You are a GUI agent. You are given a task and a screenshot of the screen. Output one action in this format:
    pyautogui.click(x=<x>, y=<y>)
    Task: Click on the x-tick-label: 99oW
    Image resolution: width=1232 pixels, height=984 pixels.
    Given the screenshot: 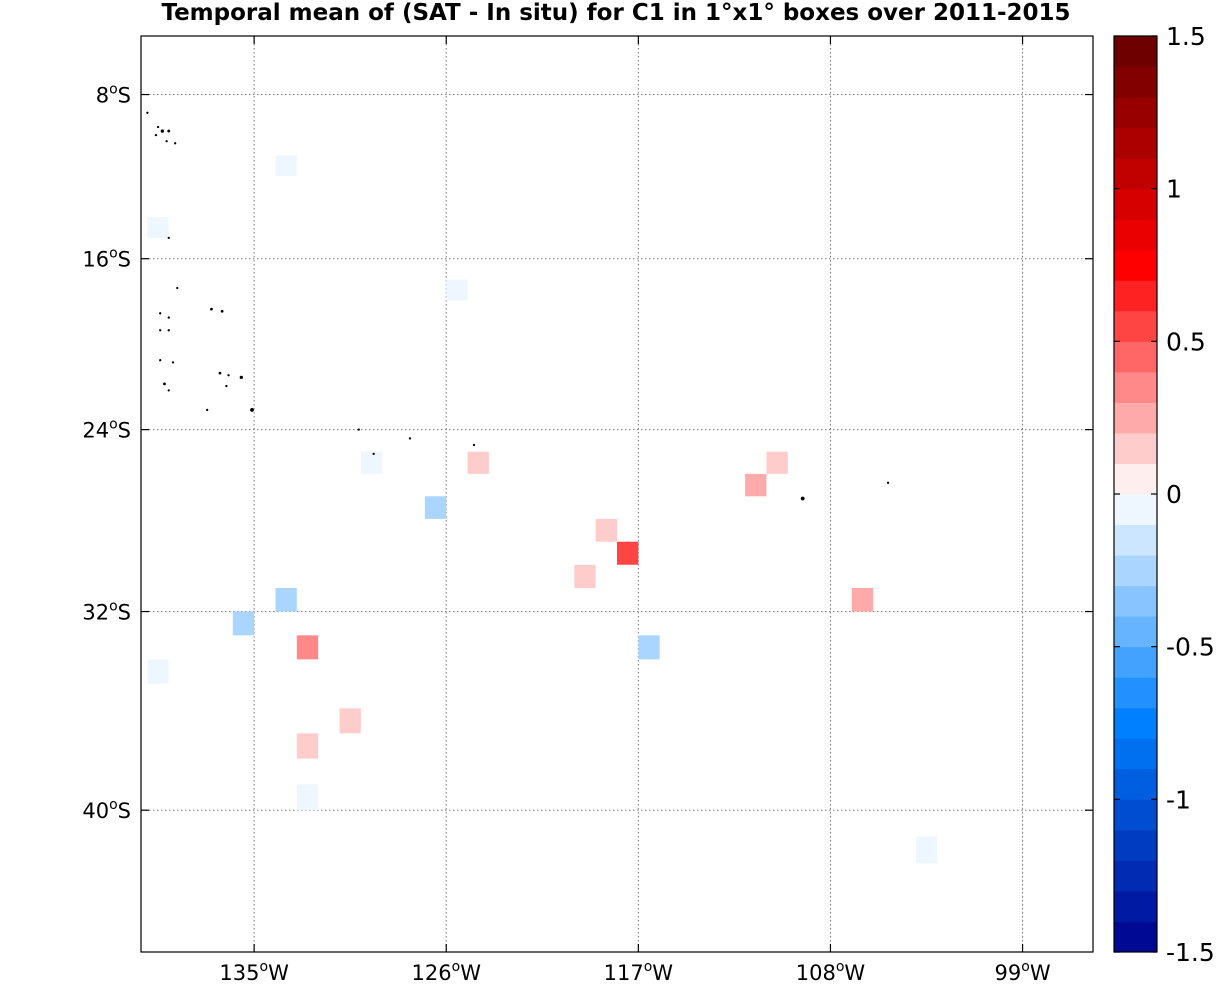 What is the action you would take?
    pyautogui.click(x=1023, y=971)
    